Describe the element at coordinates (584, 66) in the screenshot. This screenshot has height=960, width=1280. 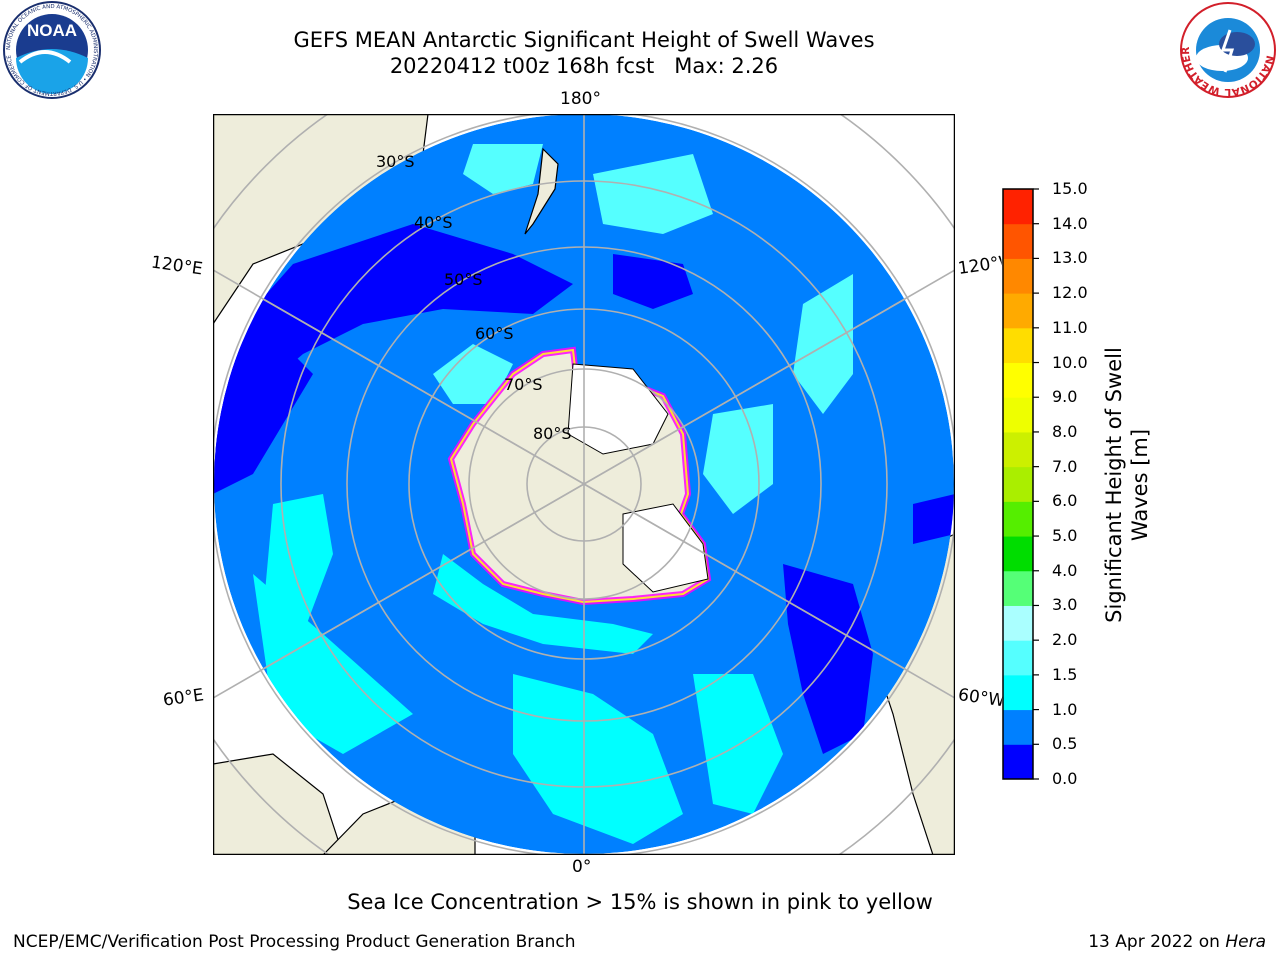
I see `chart-subtitle: 20220412 t00z 168h fcst Max: 2.26` at that location.